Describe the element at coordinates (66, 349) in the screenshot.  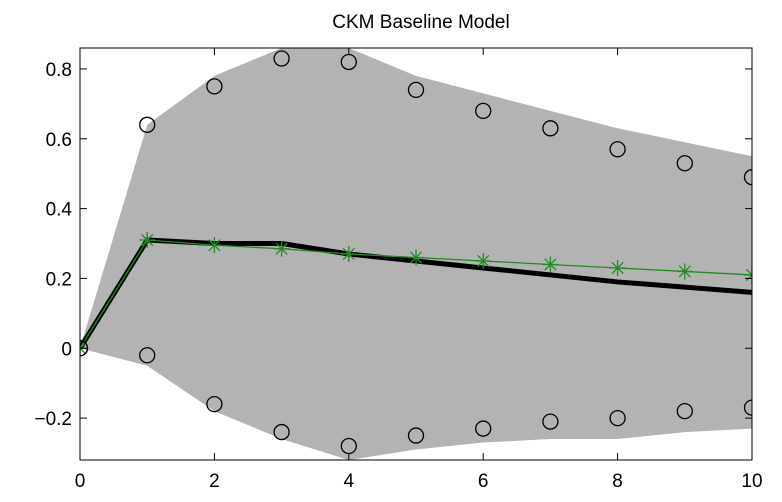
I see `y-tick-label: 0` at that location.